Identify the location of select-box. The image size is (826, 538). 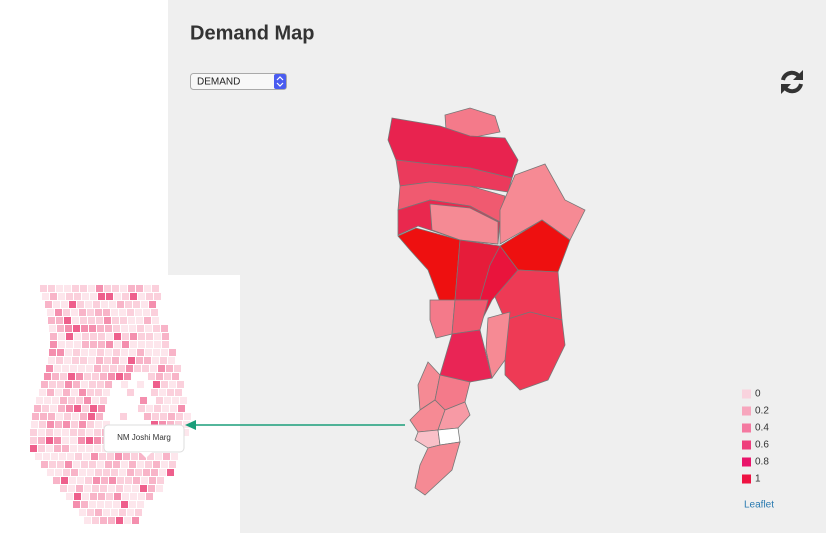
(238, 81).